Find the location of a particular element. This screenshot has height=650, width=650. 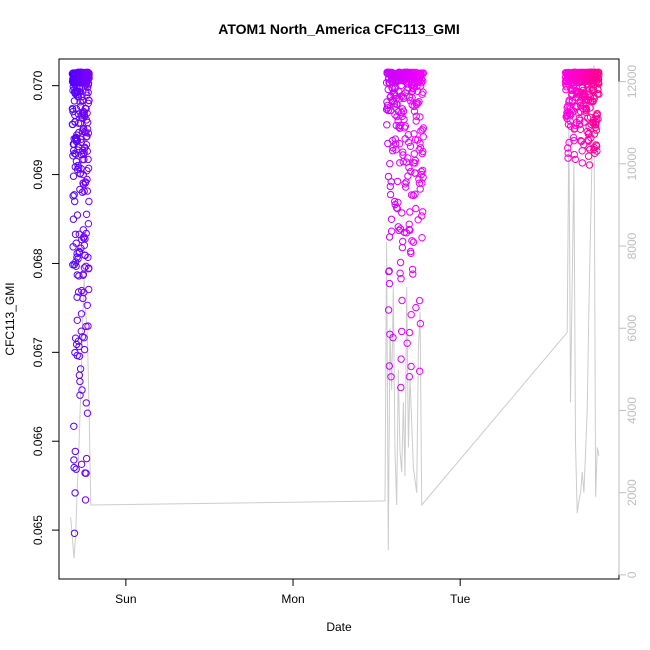

right-y-tick-label: 2000 is located at coordinates (632, 492).